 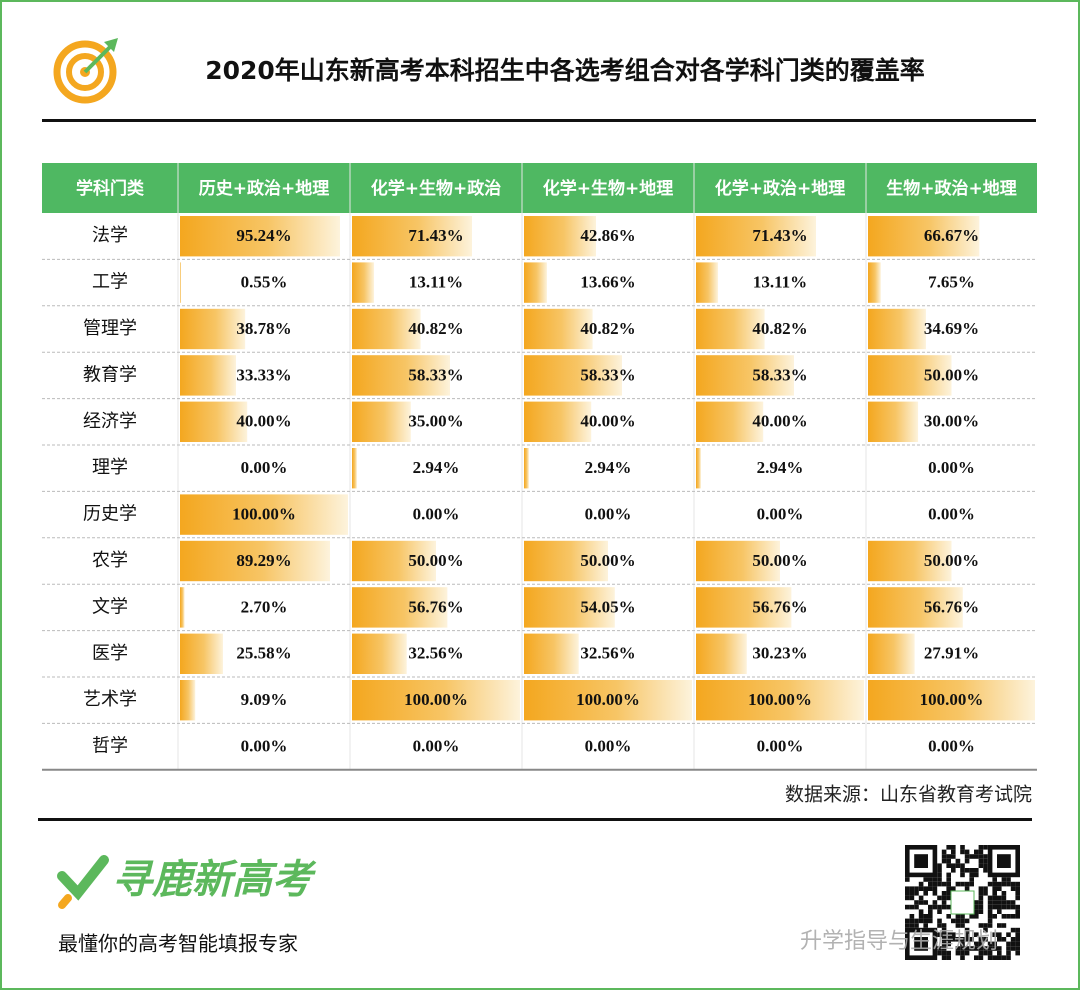 What do you see at coordinates (264, 282) in the screenshot?
I see `cell-value: 0.55%` at bounding box center [264, 282].